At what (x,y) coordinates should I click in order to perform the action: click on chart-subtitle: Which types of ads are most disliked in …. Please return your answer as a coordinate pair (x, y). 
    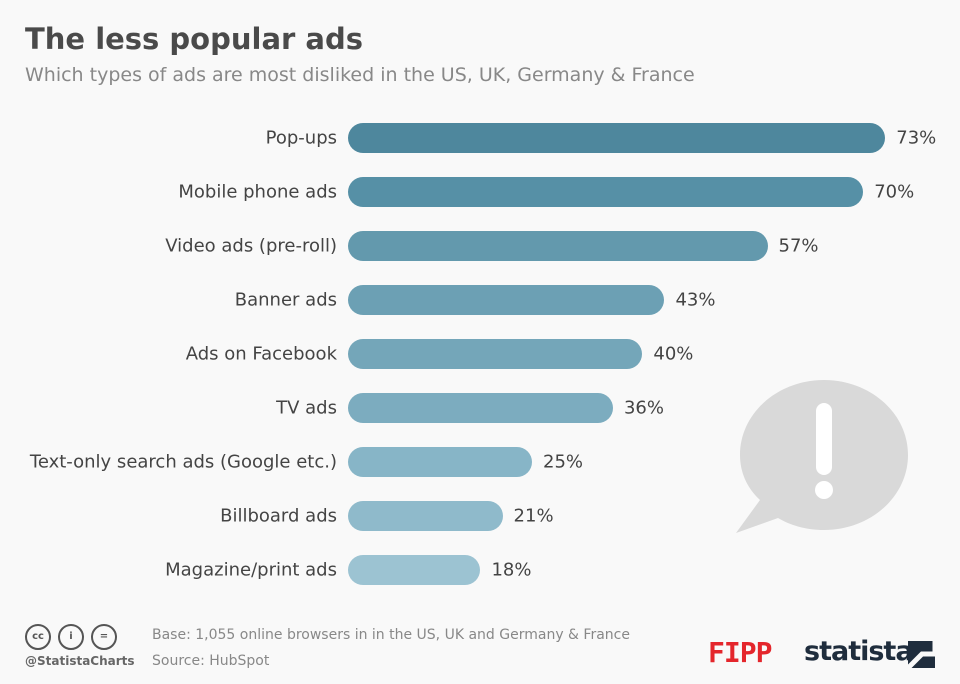
    Looking at the image, I should click on (360, 75).